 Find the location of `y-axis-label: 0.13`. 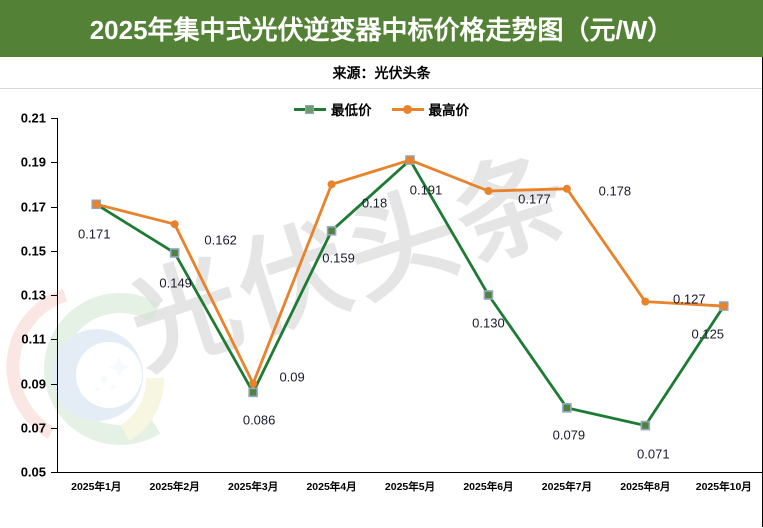

y-axis-label: 0.13 is located at coordinates (33, 295).